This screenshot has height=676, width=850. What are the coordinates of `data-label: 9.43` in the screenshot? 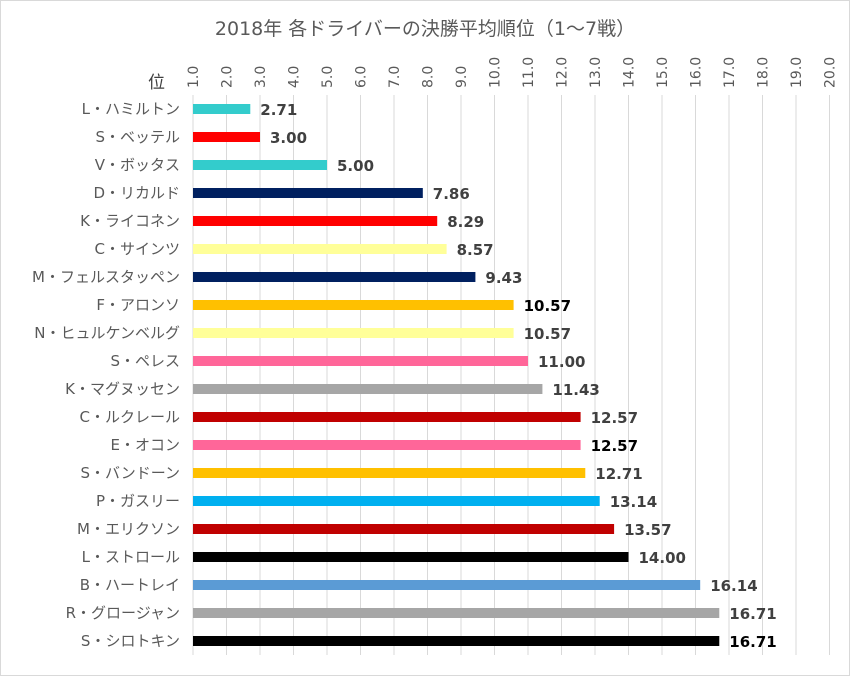 It's located at (503, 278).